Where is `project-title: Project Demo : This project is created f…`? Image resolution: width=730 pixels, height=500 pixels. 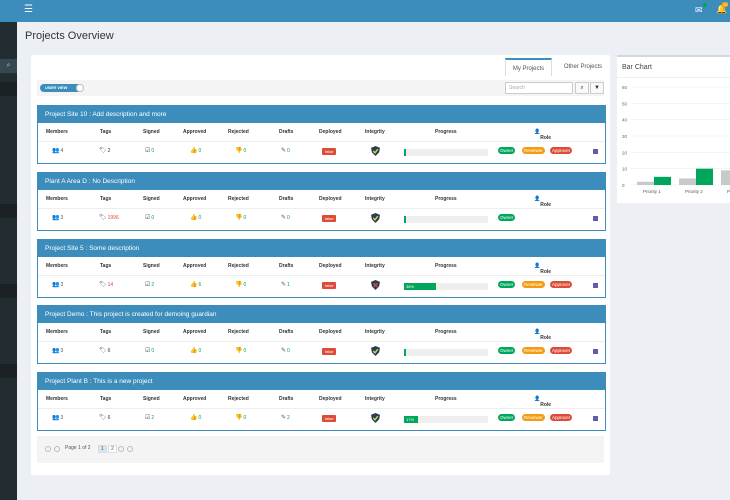
project-title: Project Demo : This project is created f… is located at coordinates (321, 314).